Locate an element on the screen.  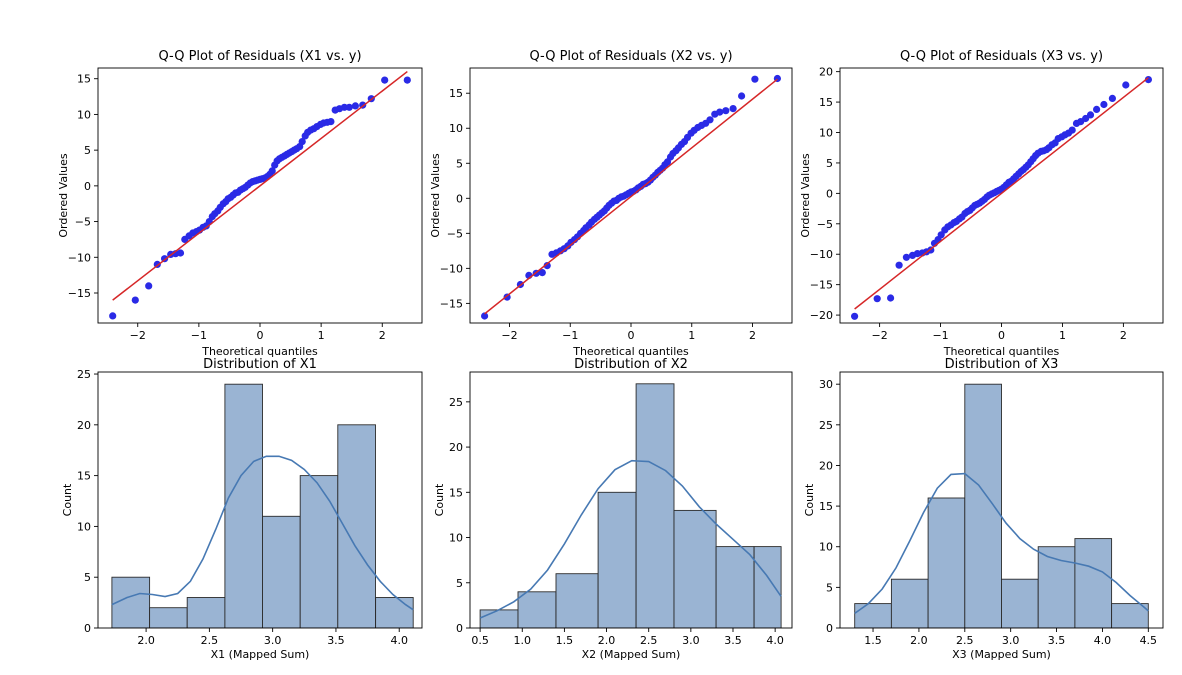
x-tick-label: 3.5 is located at coordinates (733, 640).